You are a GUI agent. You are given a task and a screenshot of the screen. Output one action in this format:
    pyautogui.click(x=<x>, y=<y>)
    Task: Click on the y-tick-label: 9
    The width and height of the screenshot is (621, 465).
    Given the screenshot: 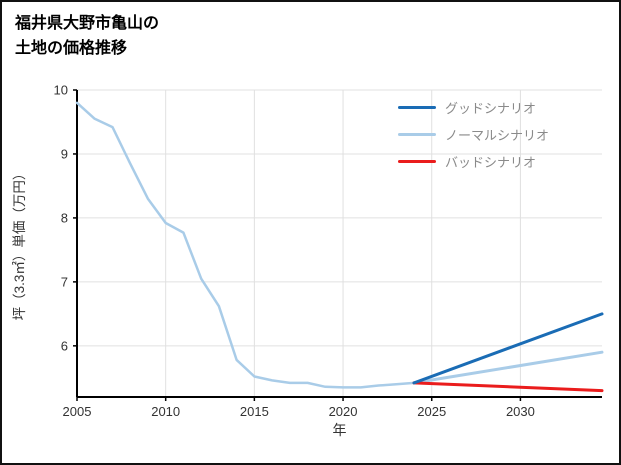 What is the action you would take?
    pyautogui.click(x=64, y=153)
    